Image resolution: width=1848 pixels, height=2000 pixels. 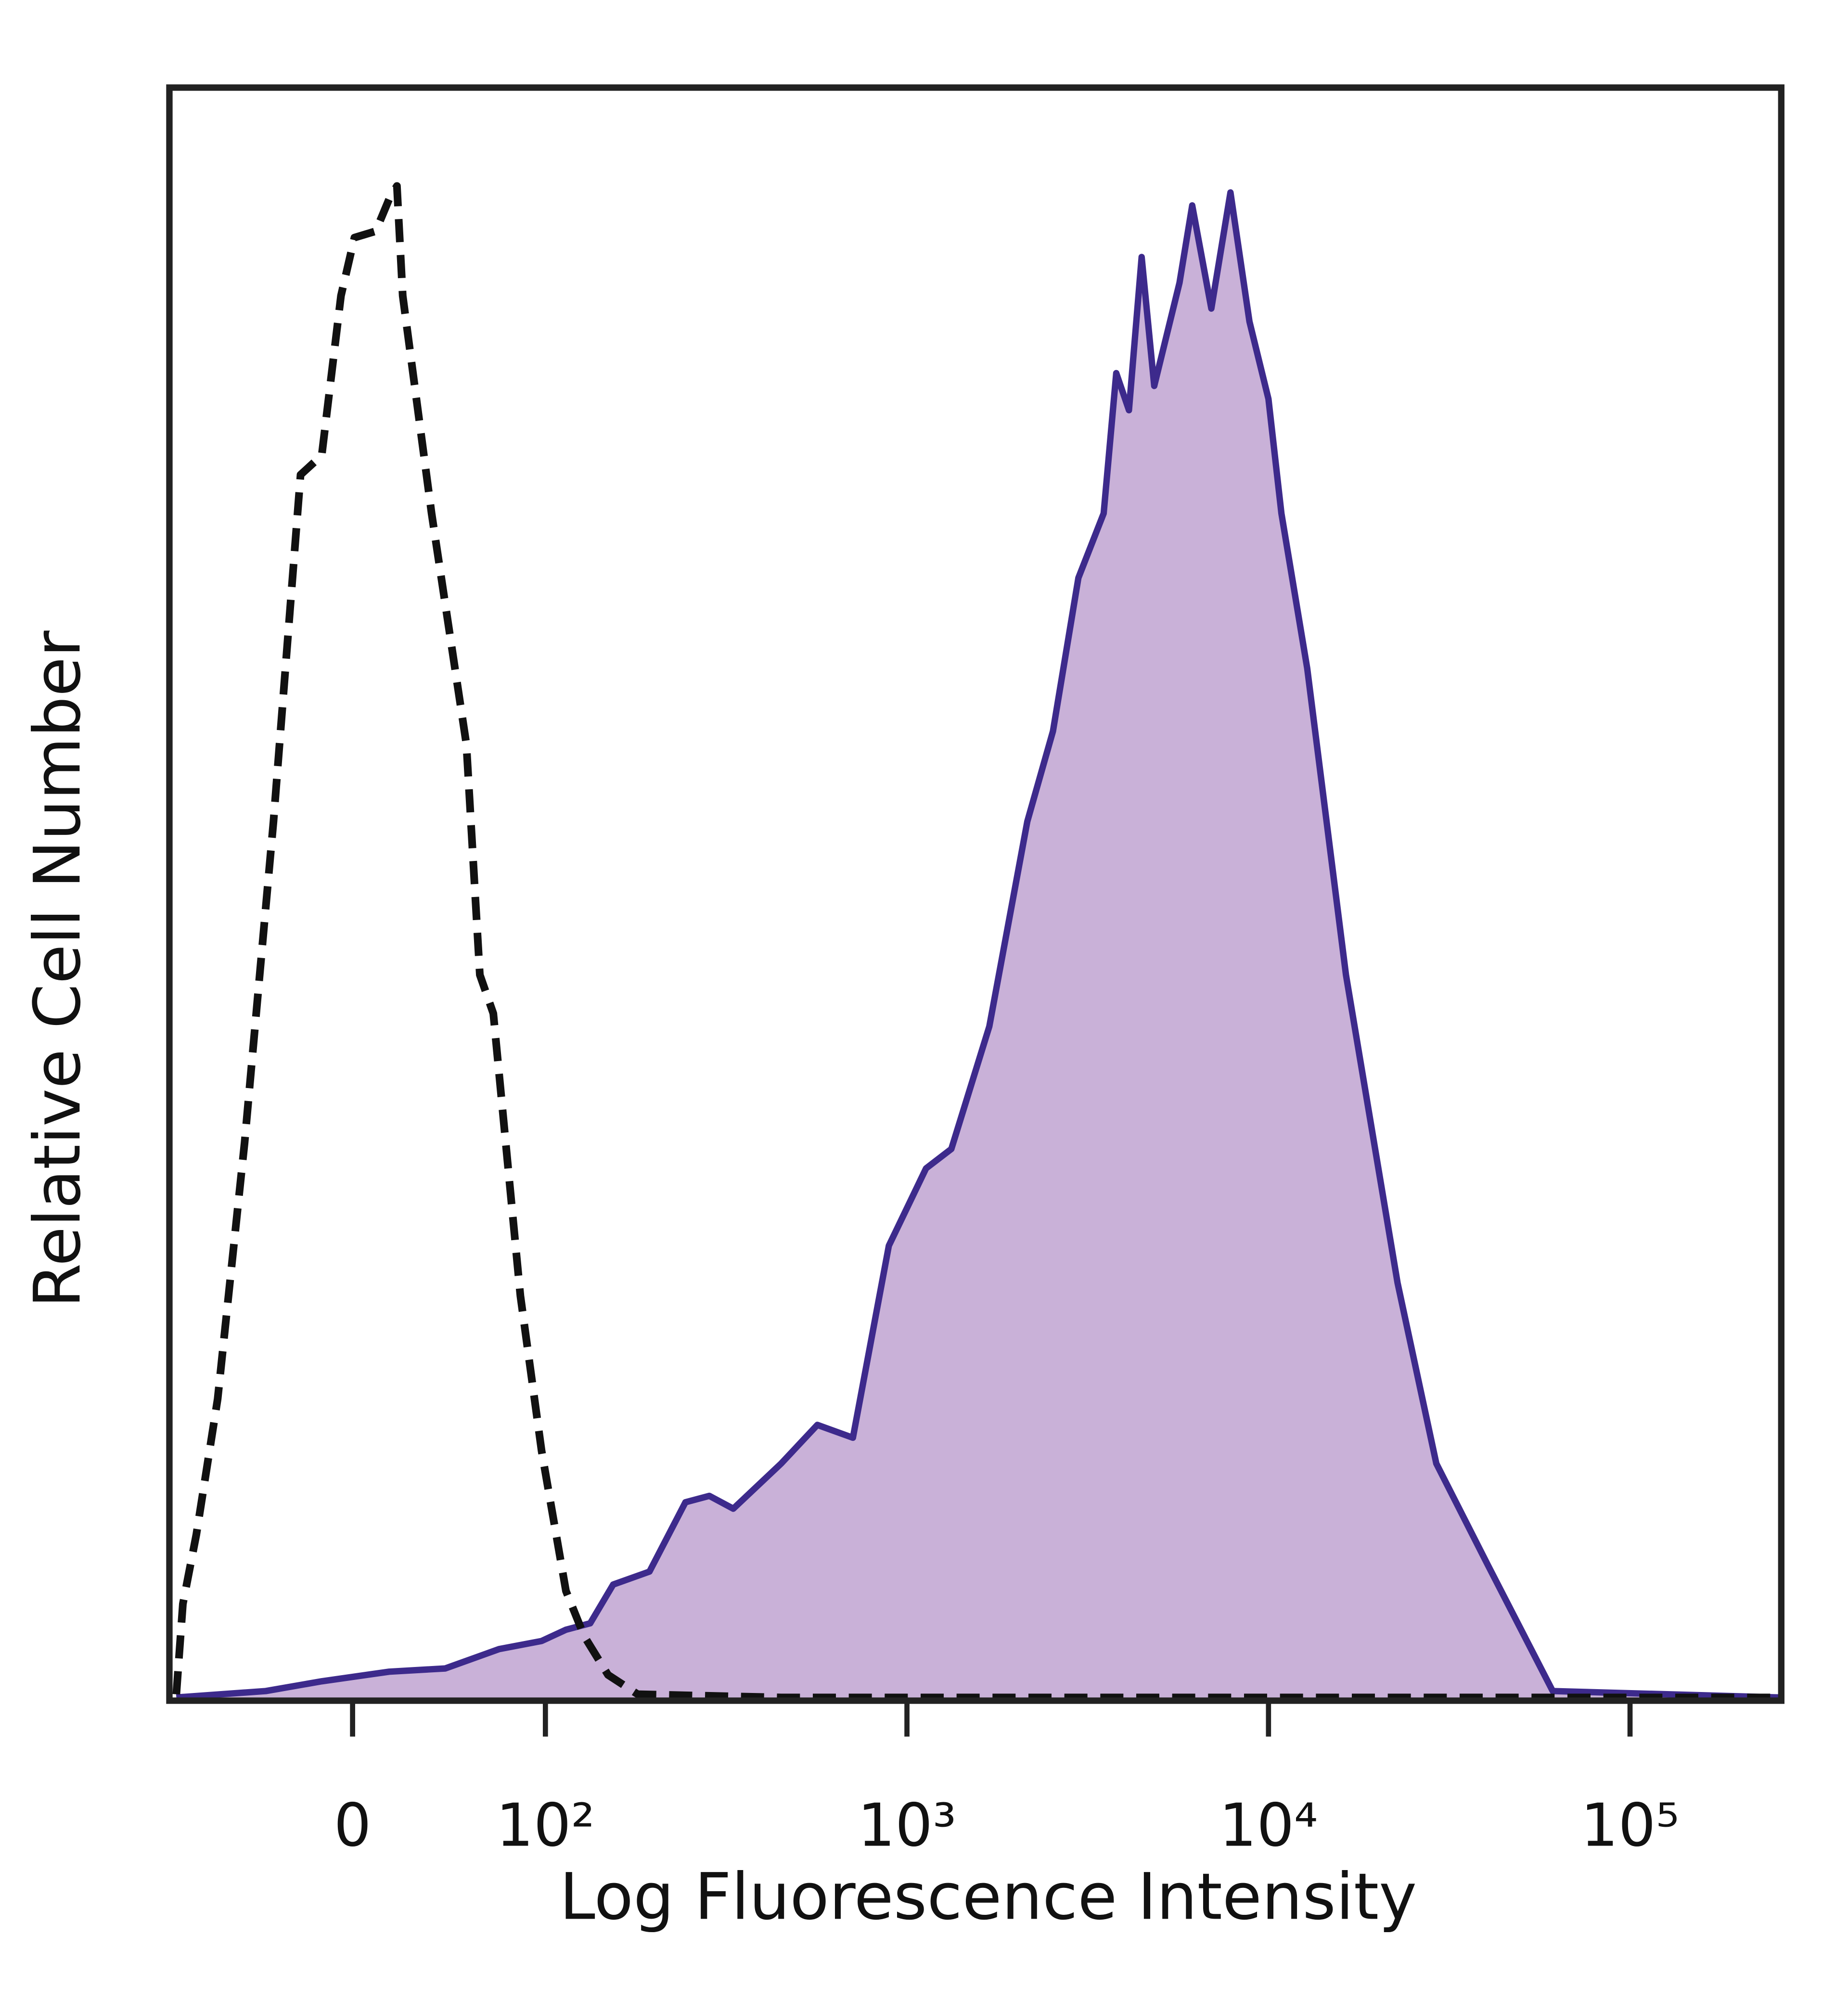 What do you see at coordinates (1268, 1825) in the screenshot?
I see `x-tick-label: 10⁴` at bounding box center [1268, 1825].